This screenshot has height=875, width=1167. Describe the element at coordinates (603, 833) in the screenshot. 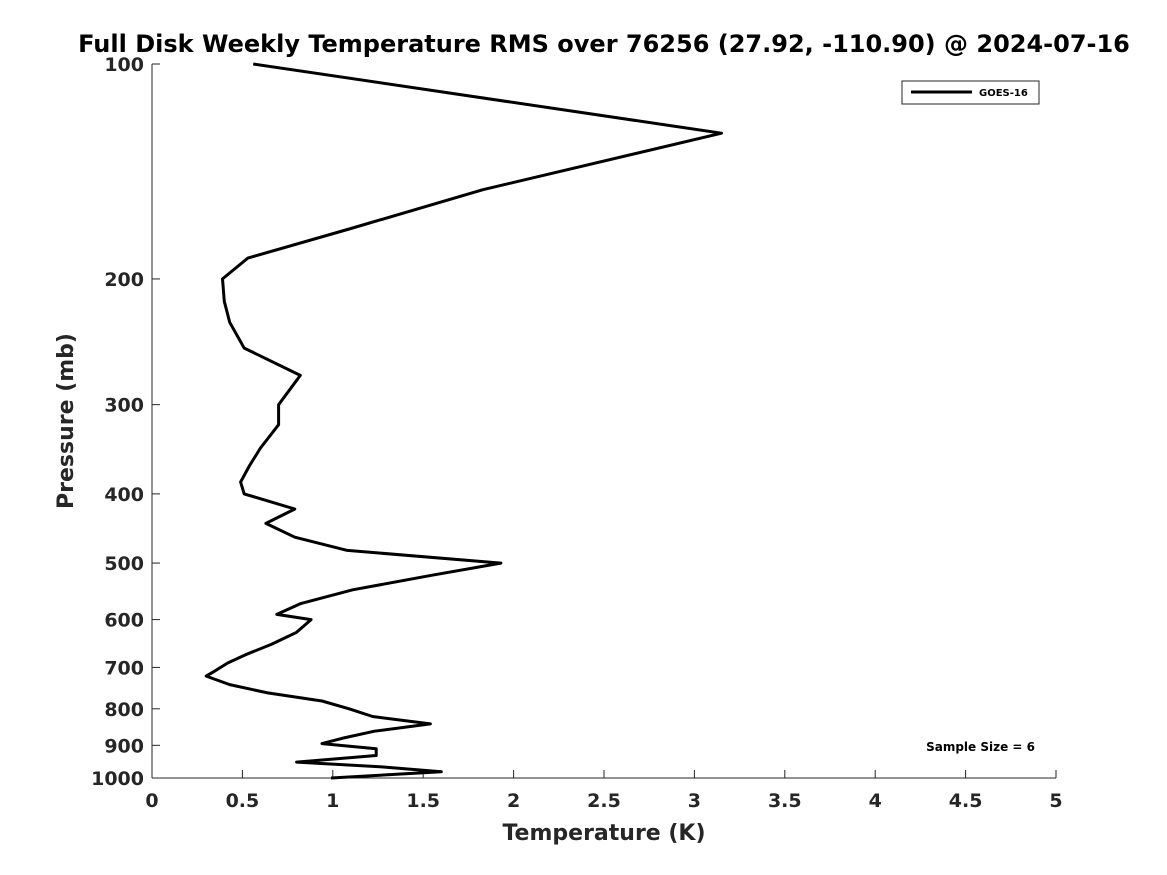

I see `x-axis-label: Temperature (K)` at that location.